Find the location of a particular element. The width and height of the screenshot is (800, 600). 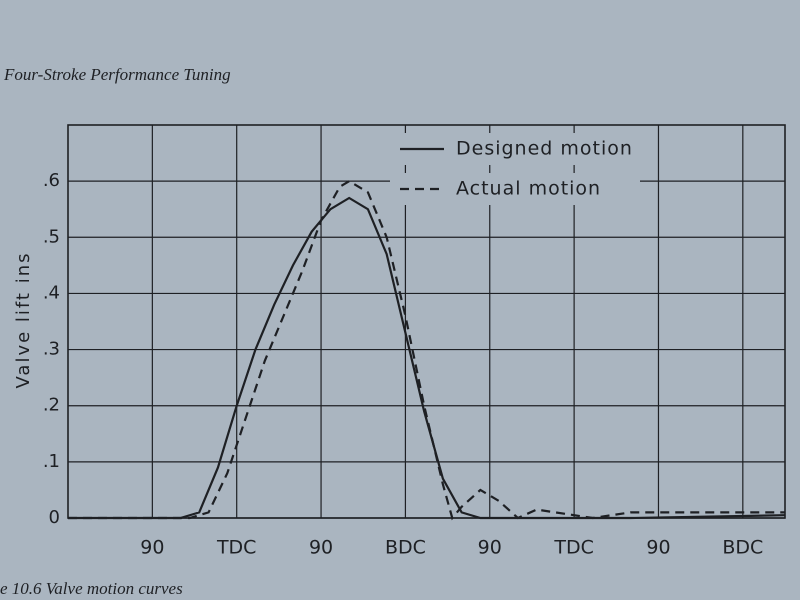

y-axis-label: Valve lift ins is located at coordinates (23, 320).